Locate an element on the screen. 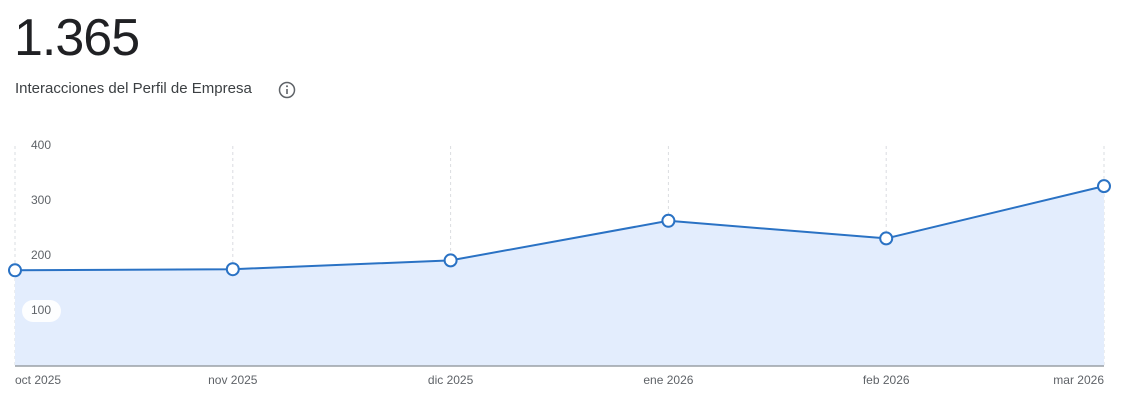 This screenshot has width=1132, height=412. x-tick-label: feb 2026 is located at coordinates (886, 380).